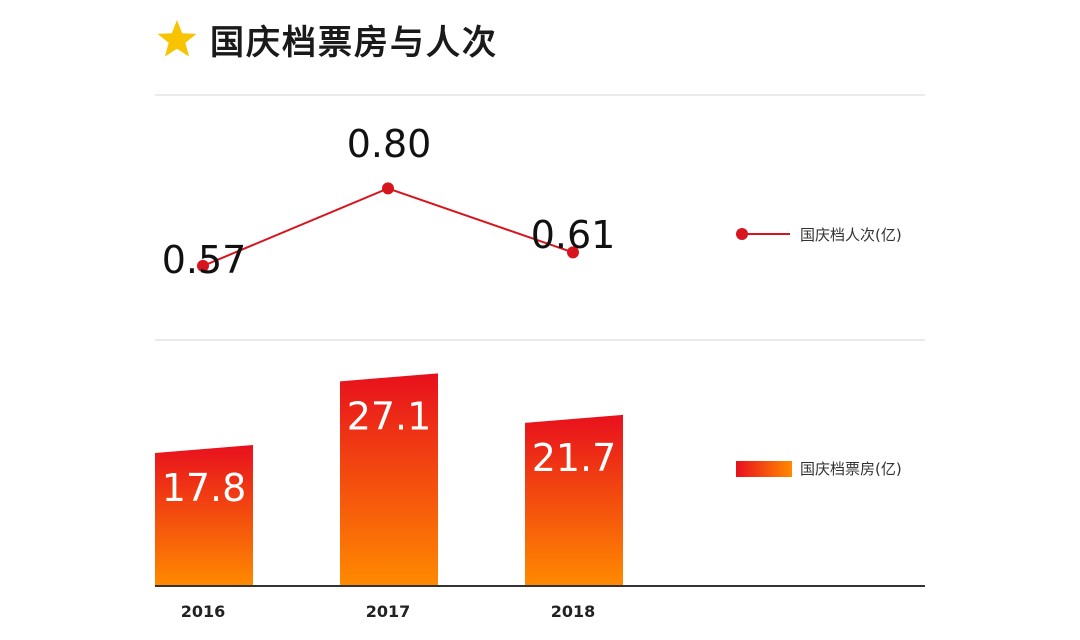  Describe the element at coordinates (573, 252) in the screenshot. I see `line-point-2018` at that location.